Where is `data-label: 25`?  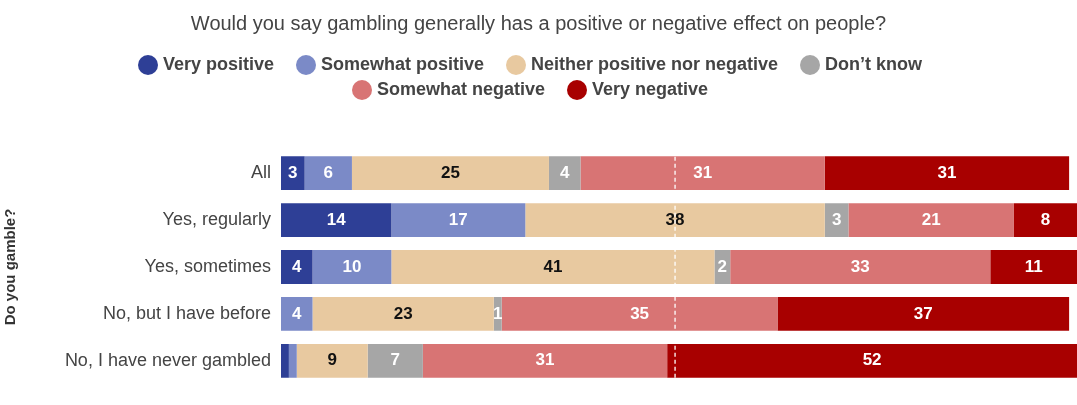
data-label: 25 is located at coordinates (450, 172).